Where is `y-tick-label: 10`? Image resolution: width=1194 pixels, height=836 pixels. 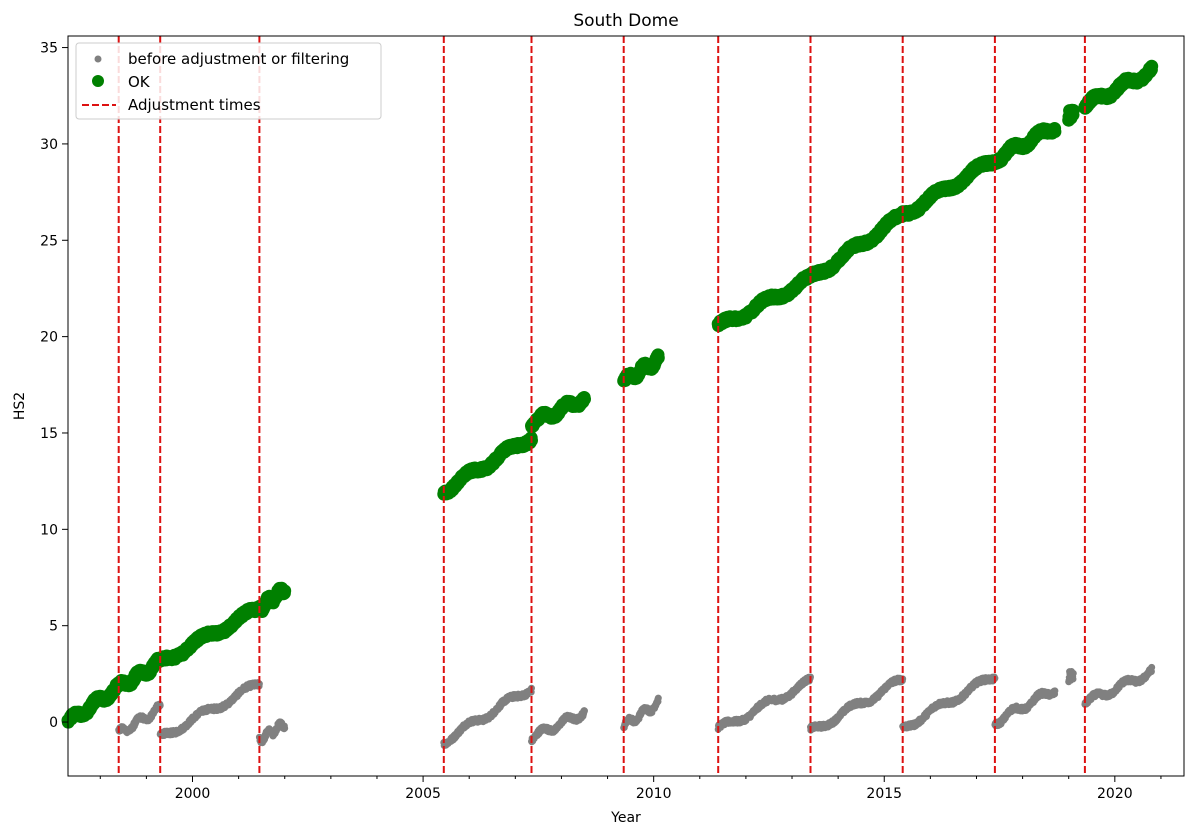
y-tick-label: 10 is located at coordinates (49, 530).